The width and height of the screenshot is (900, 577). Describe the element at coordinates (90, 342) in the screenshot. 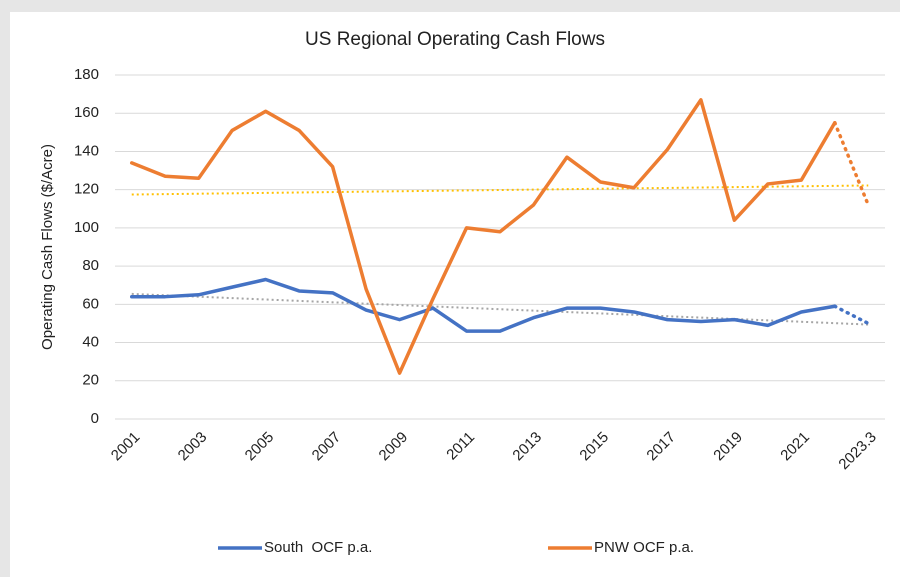

I see `y-tick-label: 40` at that location.